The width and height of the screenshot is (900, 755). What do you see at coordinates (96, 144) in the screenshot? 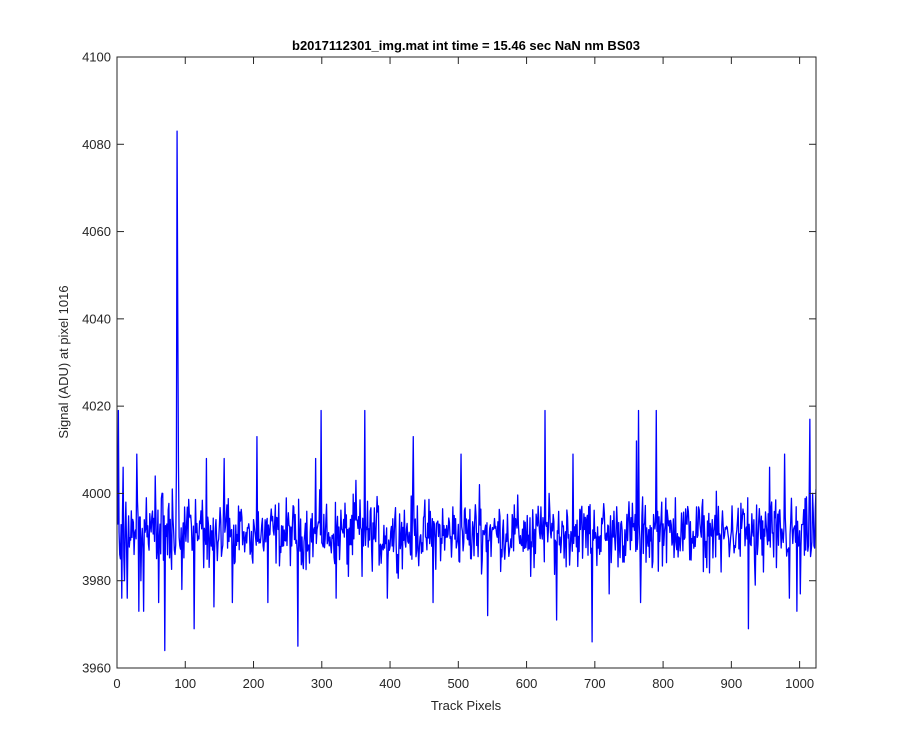
I see `y-tick-label: 4080` at bounding box center [96, 144].